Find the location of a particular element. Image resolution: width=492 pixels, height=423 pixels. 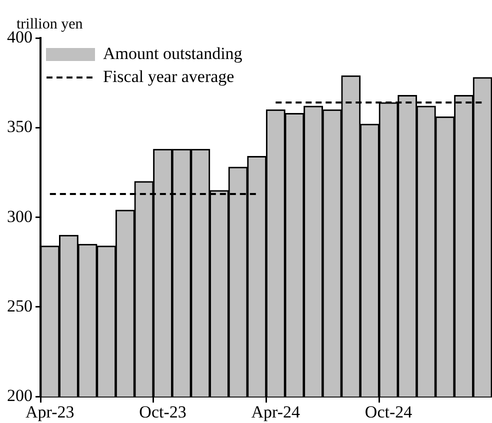

y-tick-label: 300 is located at coordinates (19, 216).